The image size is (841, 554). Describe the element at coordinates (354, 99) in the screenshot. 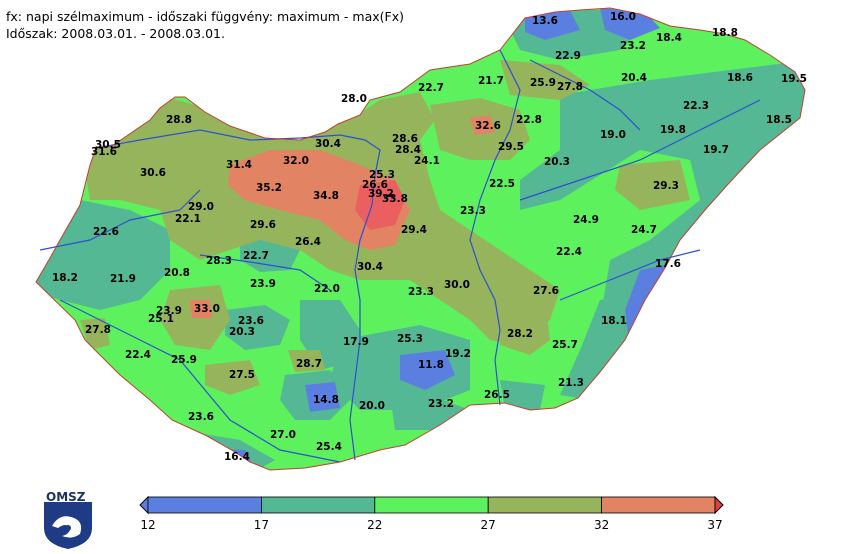

I see `station-value: 28.0` at that location.